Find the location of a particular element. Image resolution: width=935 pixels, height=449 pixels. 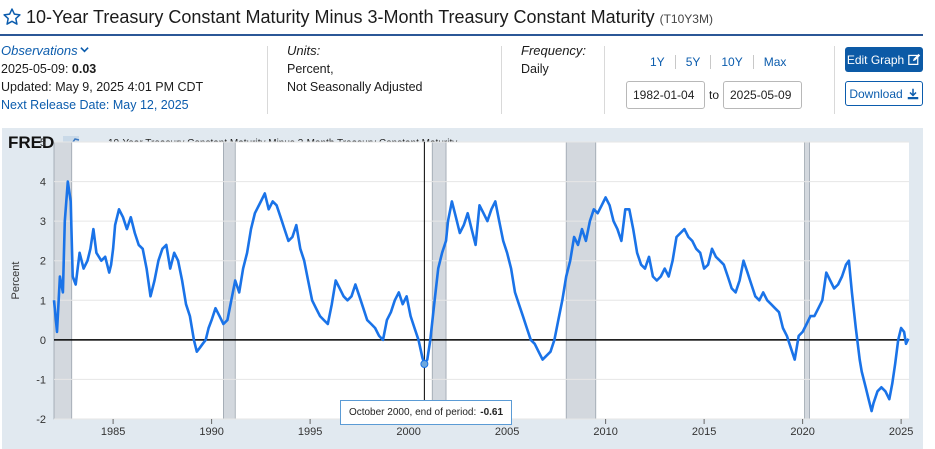

cursor-marker is located at coordinates (424, 363).